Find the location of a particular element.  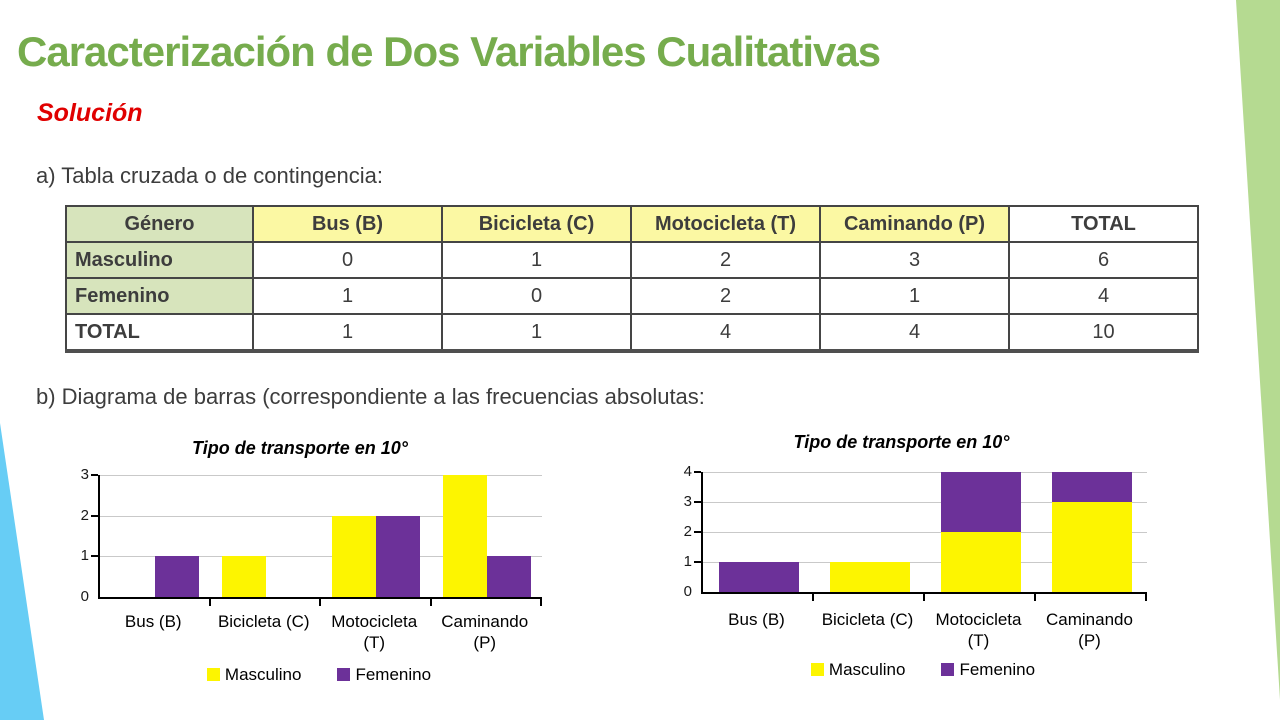

col-header-total: TOTAL is located at coordinates (1103, 224).